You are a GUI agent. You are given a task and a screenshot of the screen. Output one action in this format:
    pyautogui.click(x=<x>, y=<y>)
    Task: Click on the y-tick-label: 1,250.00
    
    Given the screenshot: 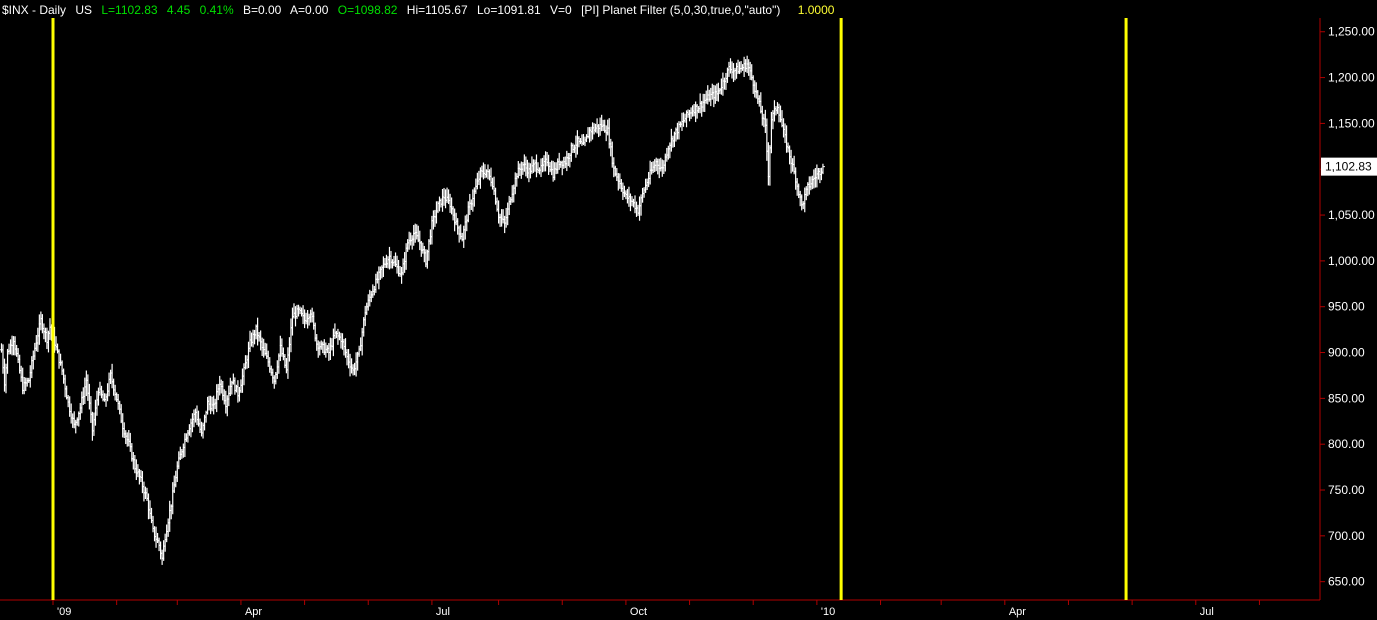 What is the action you would take?
    pyautogui.click(x=1351, y=32)
    